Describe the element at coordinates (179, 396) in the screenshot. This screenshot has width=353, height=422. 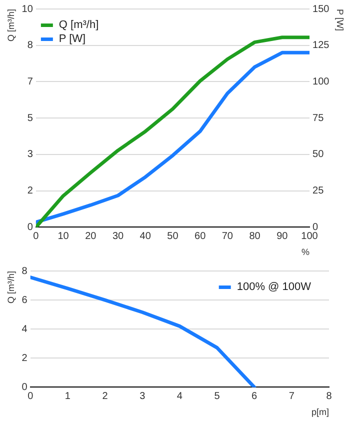
I see `x-tick-label: 4` at that location.